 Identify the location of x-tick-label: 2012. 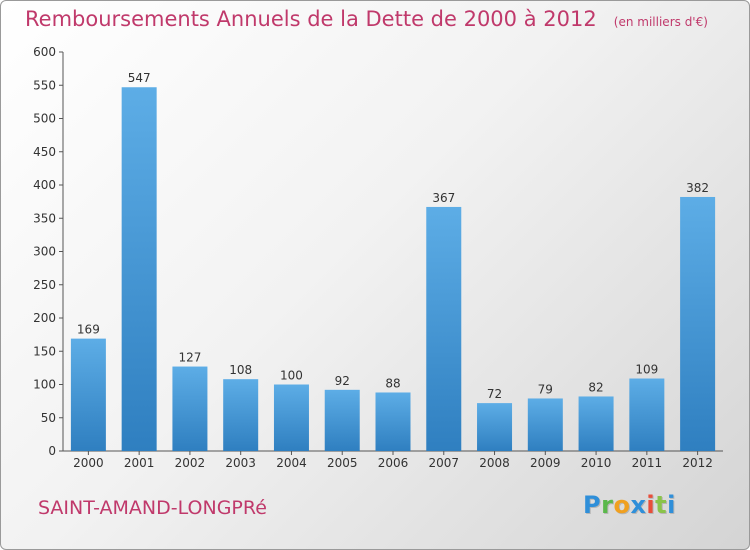
(697, 463).